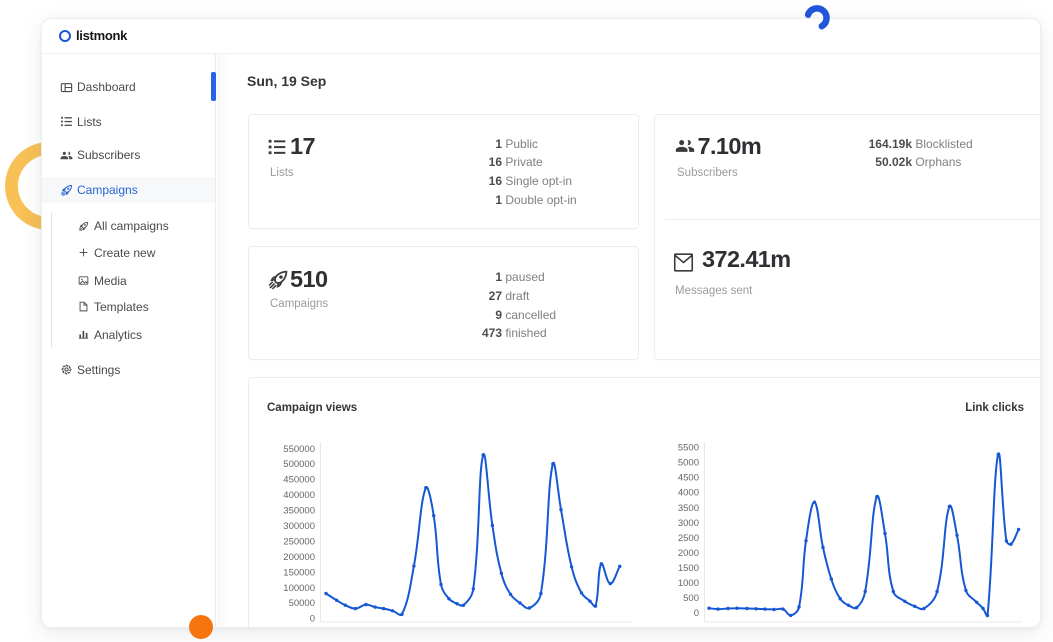  I want to click on svg-text: 50000, so click(302, 603).